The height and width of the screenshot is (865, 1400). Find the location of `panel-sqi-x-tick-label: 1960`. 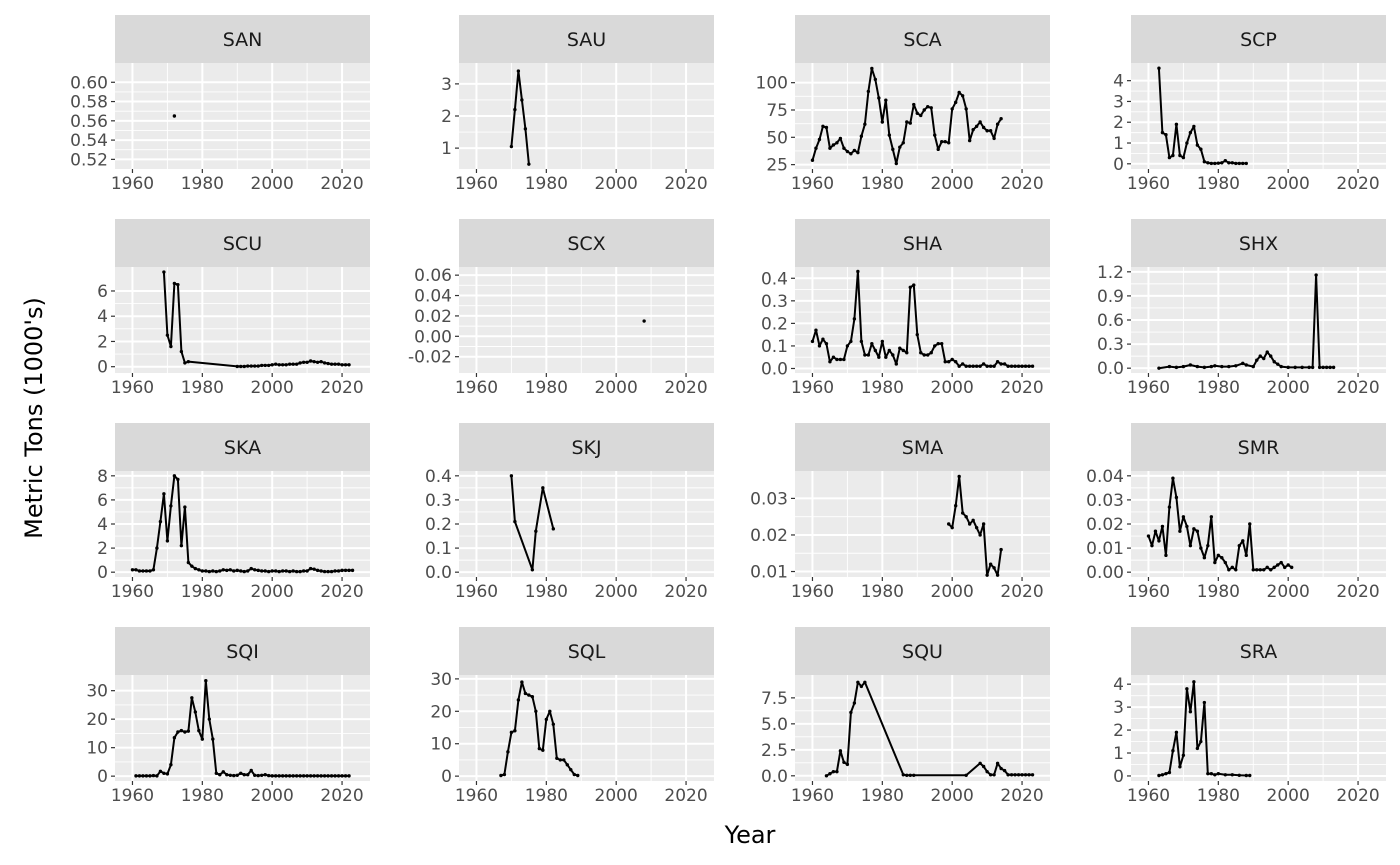

panel-sqi-x-tick-label: 1960 is located at coordinates (132, 796).